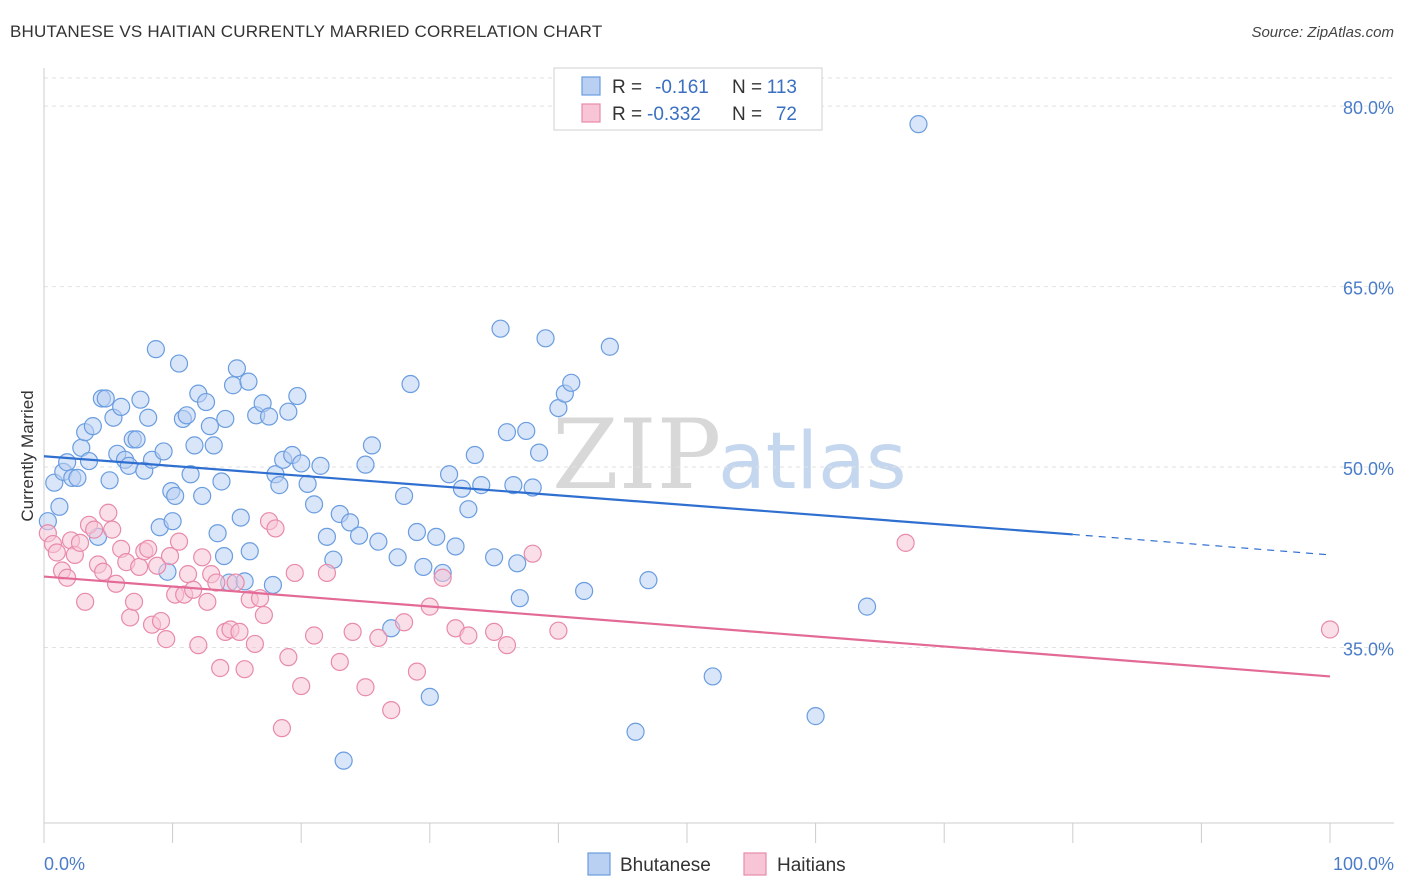  What do you see at coordinates (782, 87) in the screenshot?
I see `legend-n-value-1: 113` at bounding box center [782, 87].